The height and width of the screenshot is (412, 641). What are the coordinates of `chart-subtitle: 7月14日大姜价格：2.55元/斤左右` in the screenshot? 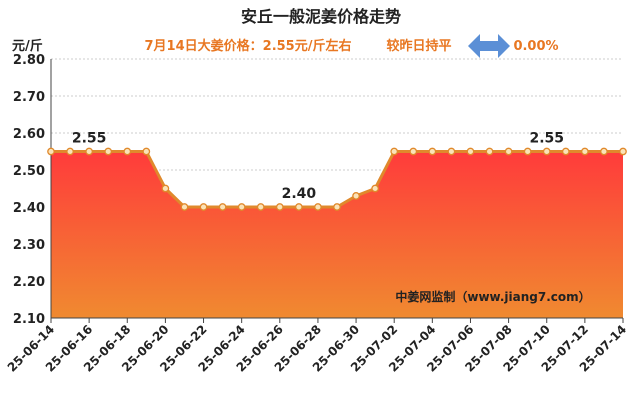 It's located at (248, 46).